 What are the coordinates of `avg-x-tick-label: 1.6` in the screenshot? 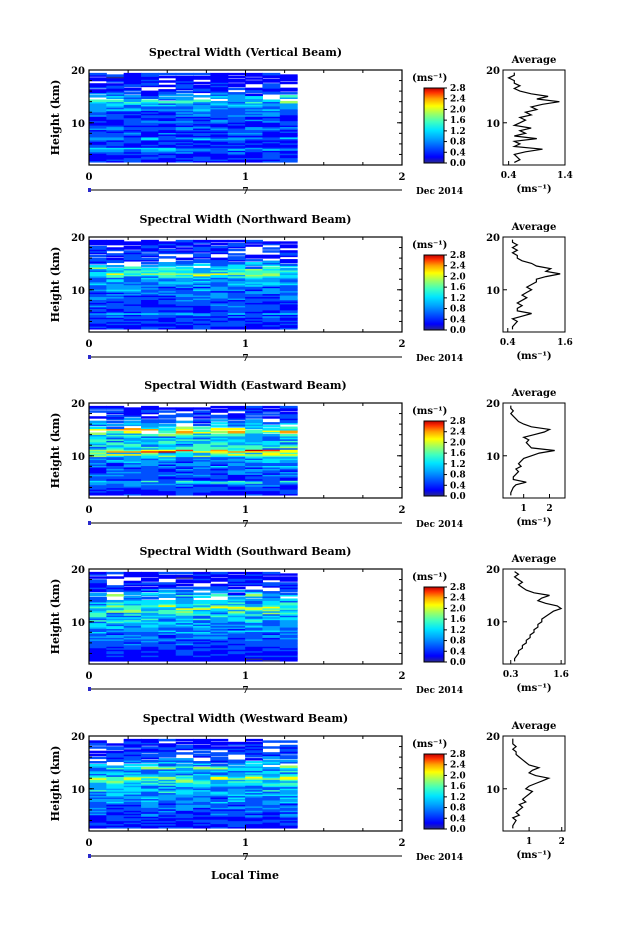 It's located at (565, 343).